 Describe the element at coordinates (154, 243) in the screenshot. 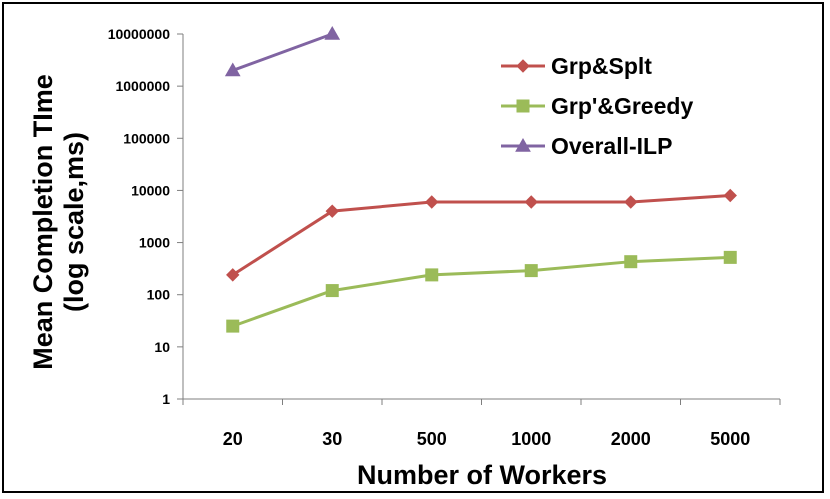

I see `y-tick-label: 1000` at that location.